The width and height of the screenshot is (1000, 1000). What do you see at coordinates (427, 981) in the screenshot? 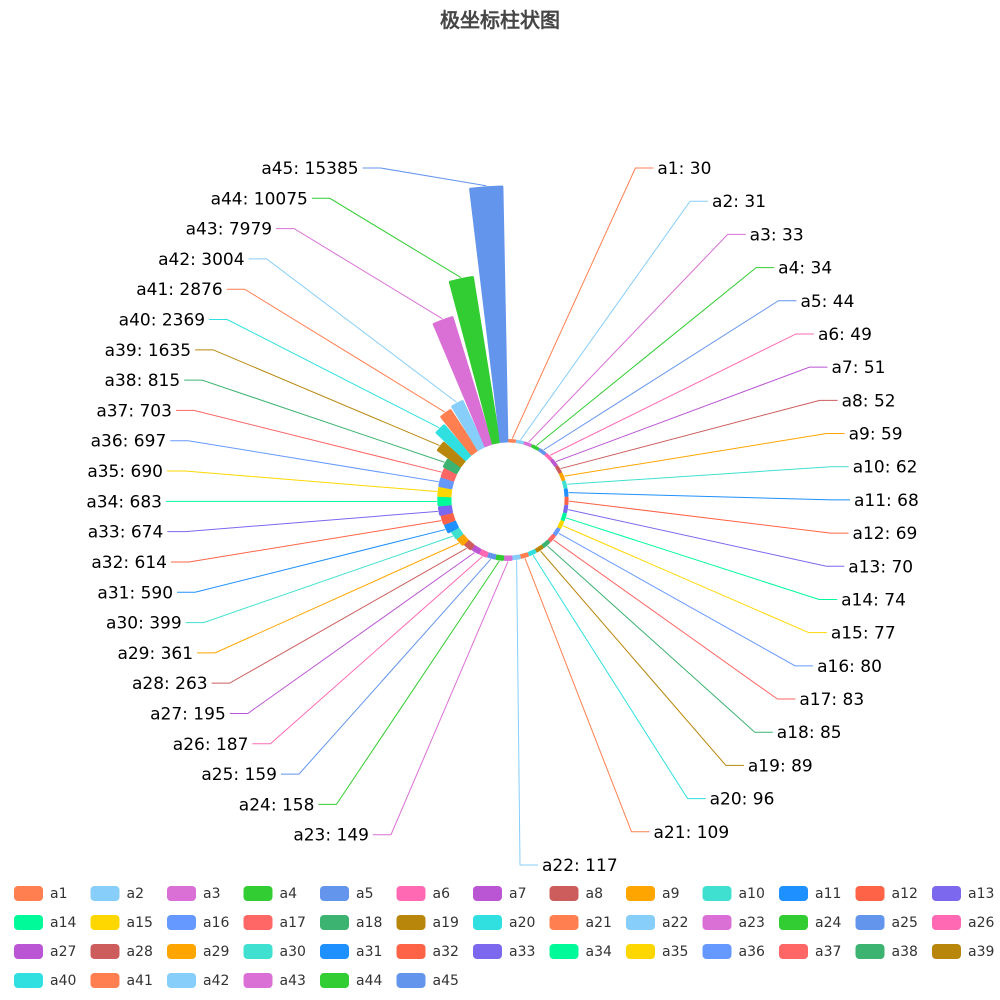
I see `legend-item-a45: a45` at bounding box center [427, 981].